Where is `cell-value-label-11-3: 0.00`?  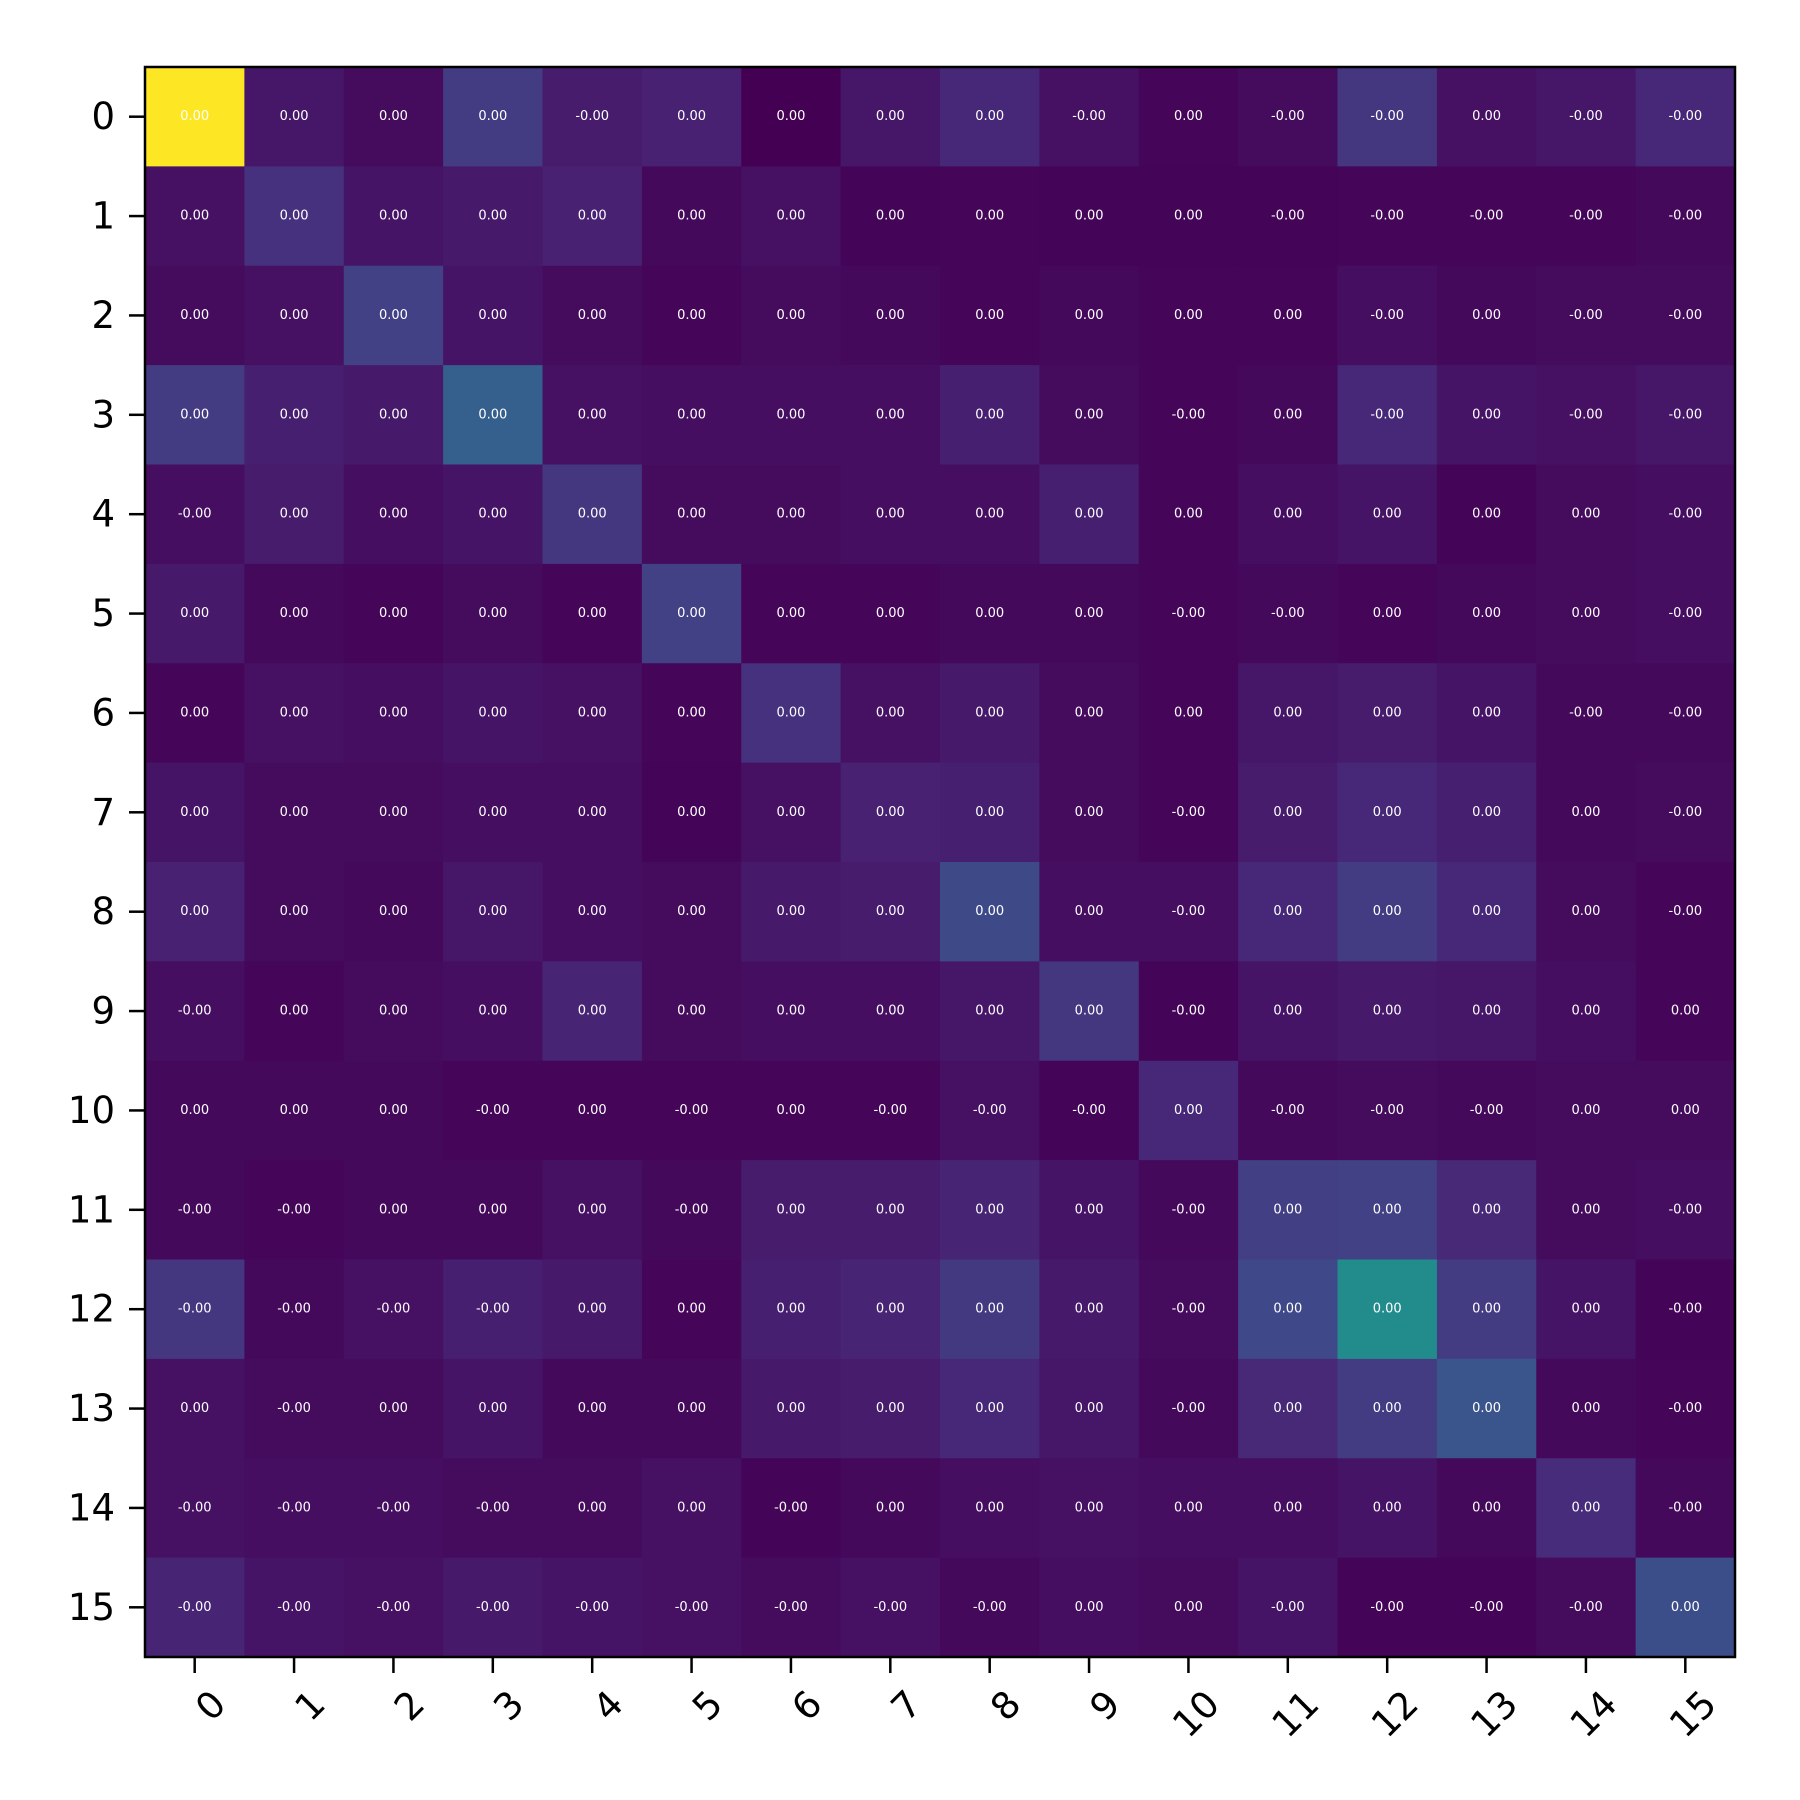
cell-value-label-11-3: 0.00 is located at coordinates (492, 1209).